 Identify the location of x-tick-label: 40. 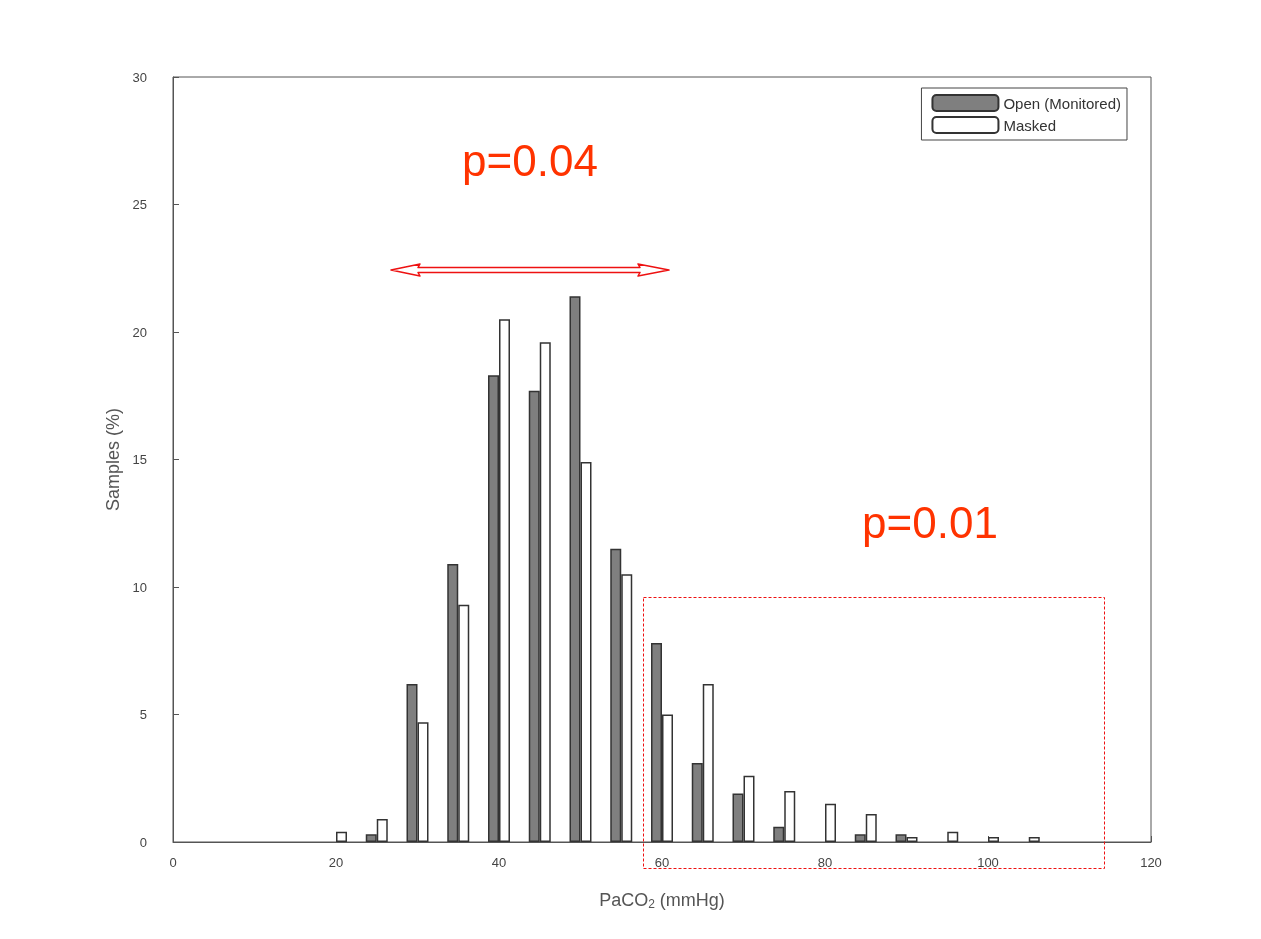
(499, 862).